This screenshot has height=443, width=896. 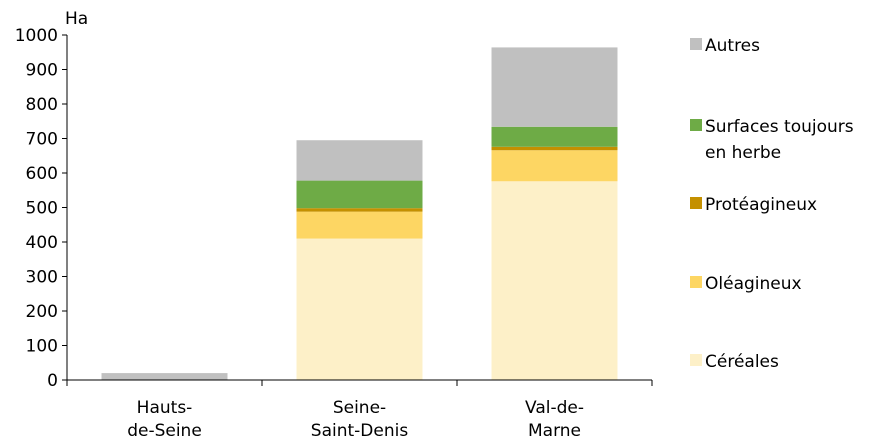 I want to click on x-category-label: de-Seine, so click(x=164, y=431).